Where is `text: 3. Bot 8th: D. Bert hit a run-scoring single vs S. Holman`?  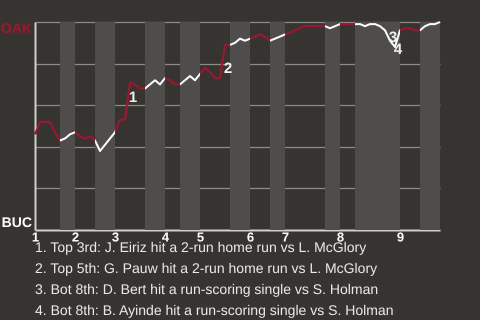
text: 3. Bot 8th: D. Bert hit a run-scoring single vs S. Holman is located at coordinates (206, 289).